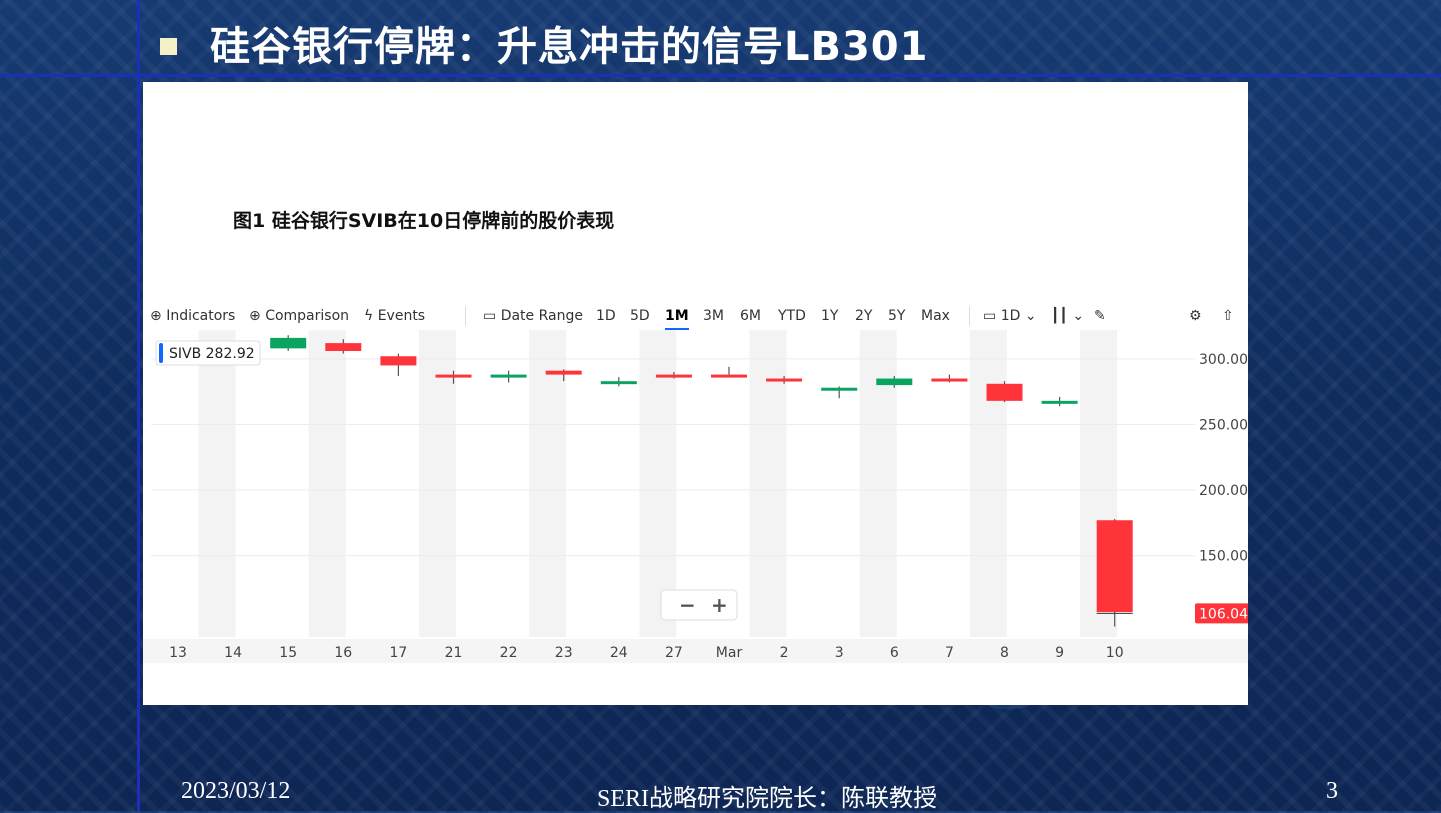 The image size is (1441, 813). I want to click on last-price-badge, so click(1221, 613).